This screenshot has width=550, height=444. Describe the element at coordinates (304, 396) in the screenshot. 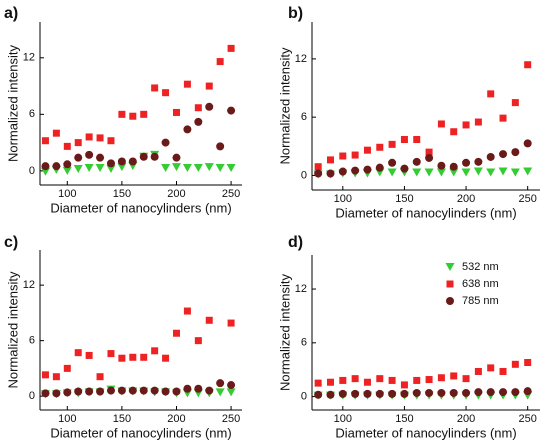

I see `y-tick-label: 0` at that location.